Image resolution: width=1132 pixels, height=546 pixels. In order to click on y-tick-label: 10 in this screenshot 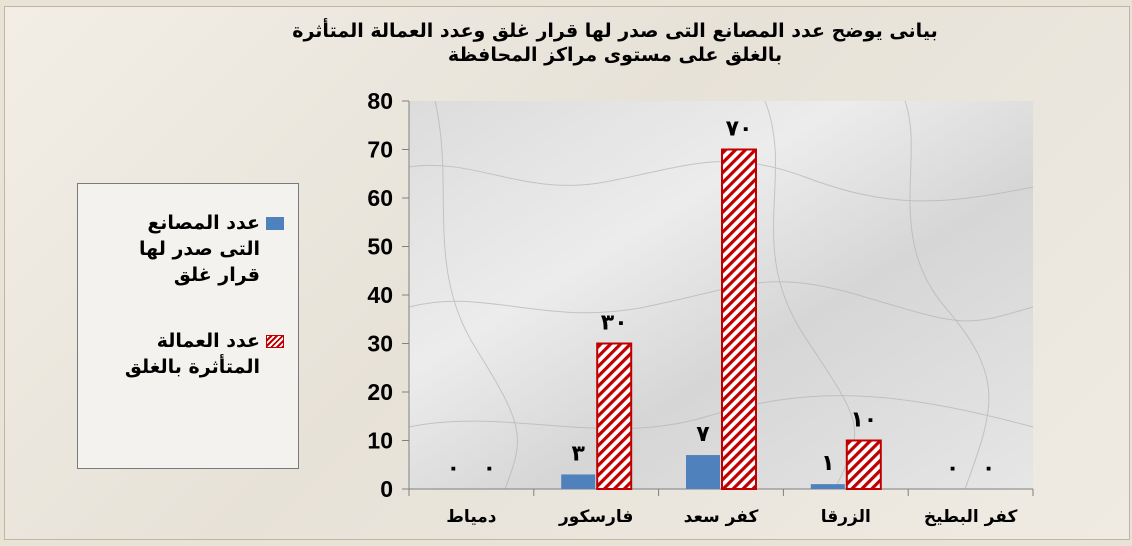, I will do `click(380, 441)`.